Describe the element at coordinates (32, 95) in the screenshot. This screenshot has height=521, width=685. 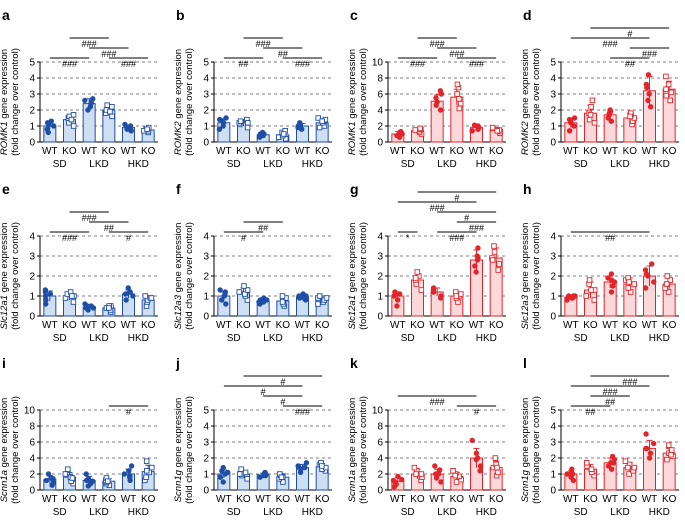
I see `y-tick-label: 3` at that location.